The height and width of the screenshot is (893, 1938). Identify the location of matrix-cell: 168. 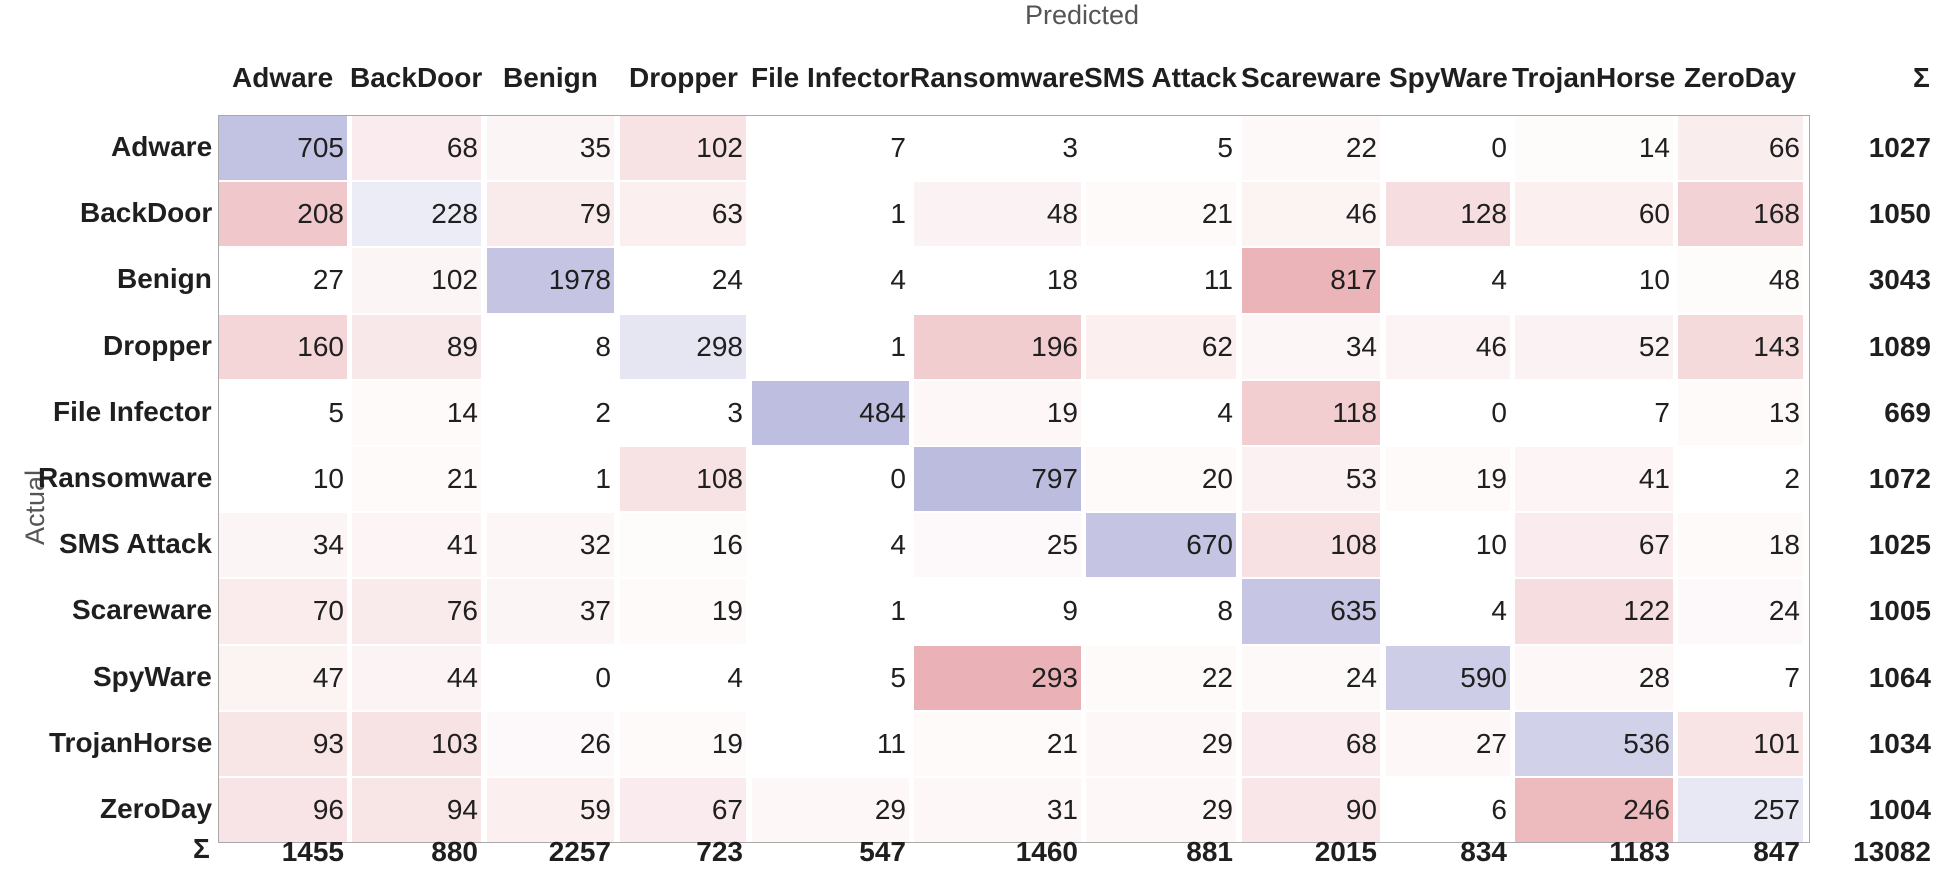
(1740, 214).